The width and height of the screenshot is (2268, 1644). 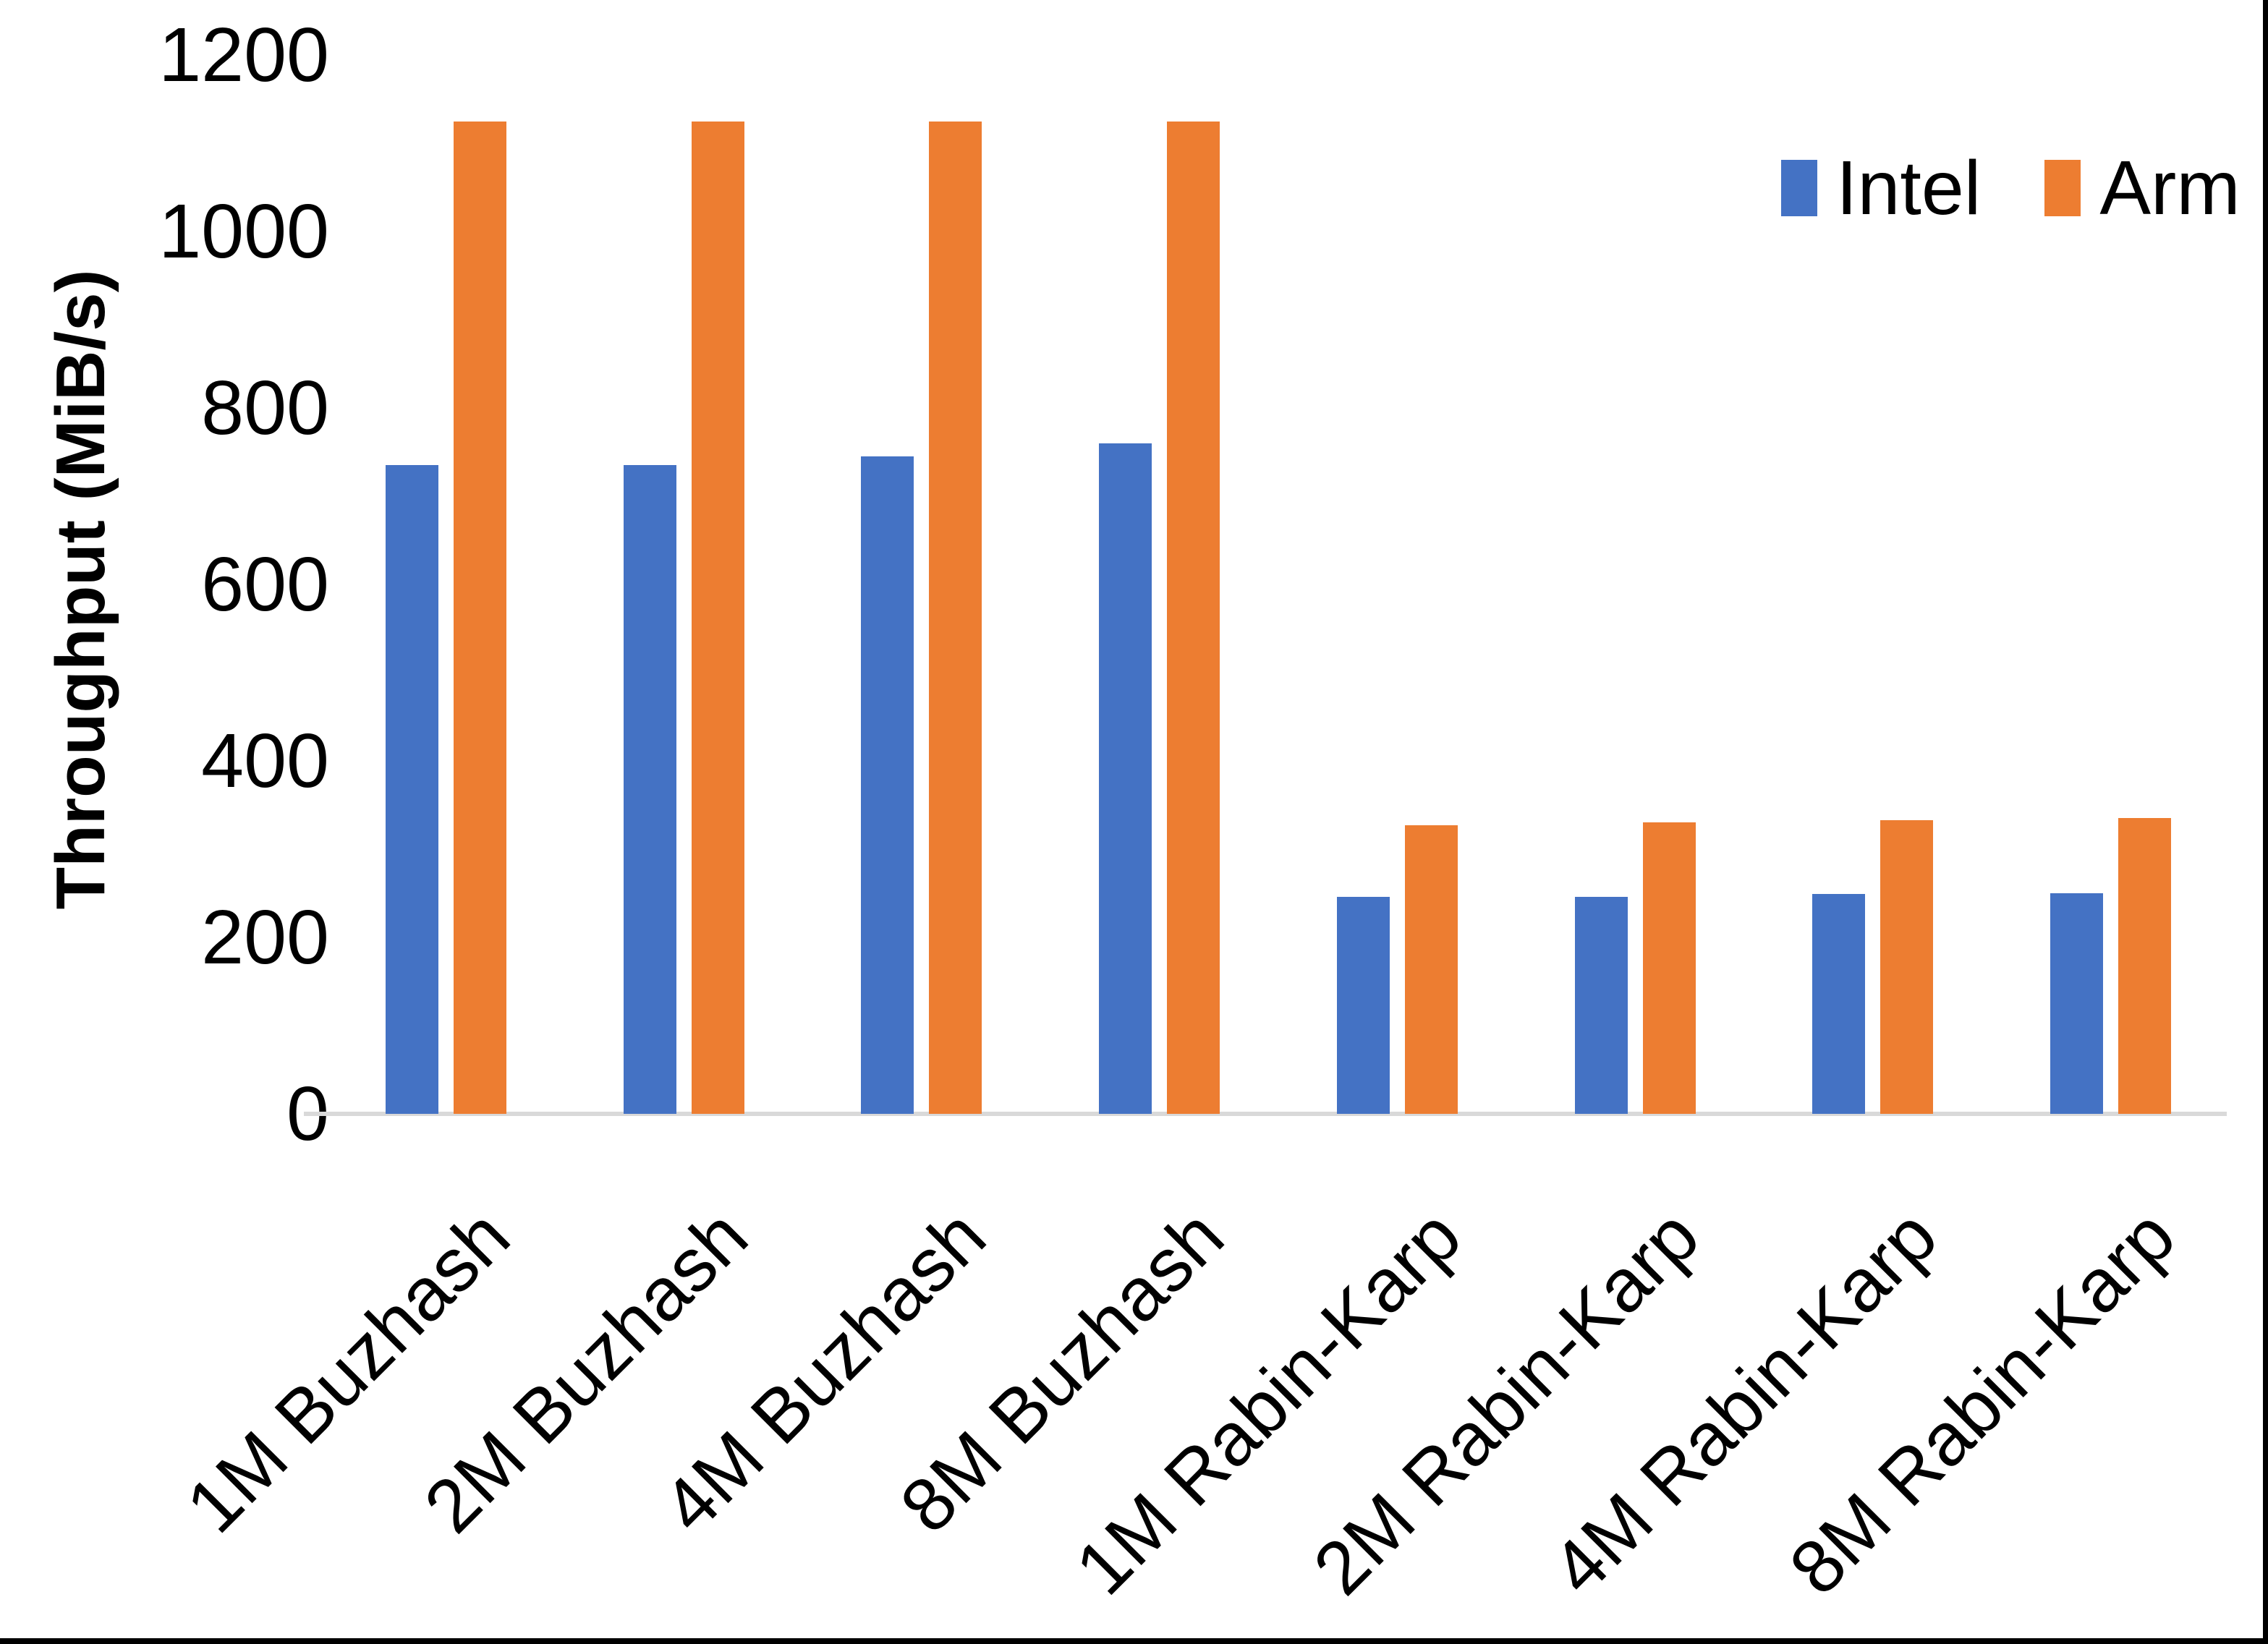 I want to click on y-tick-label-200: 200, so click(x=265, y=937).